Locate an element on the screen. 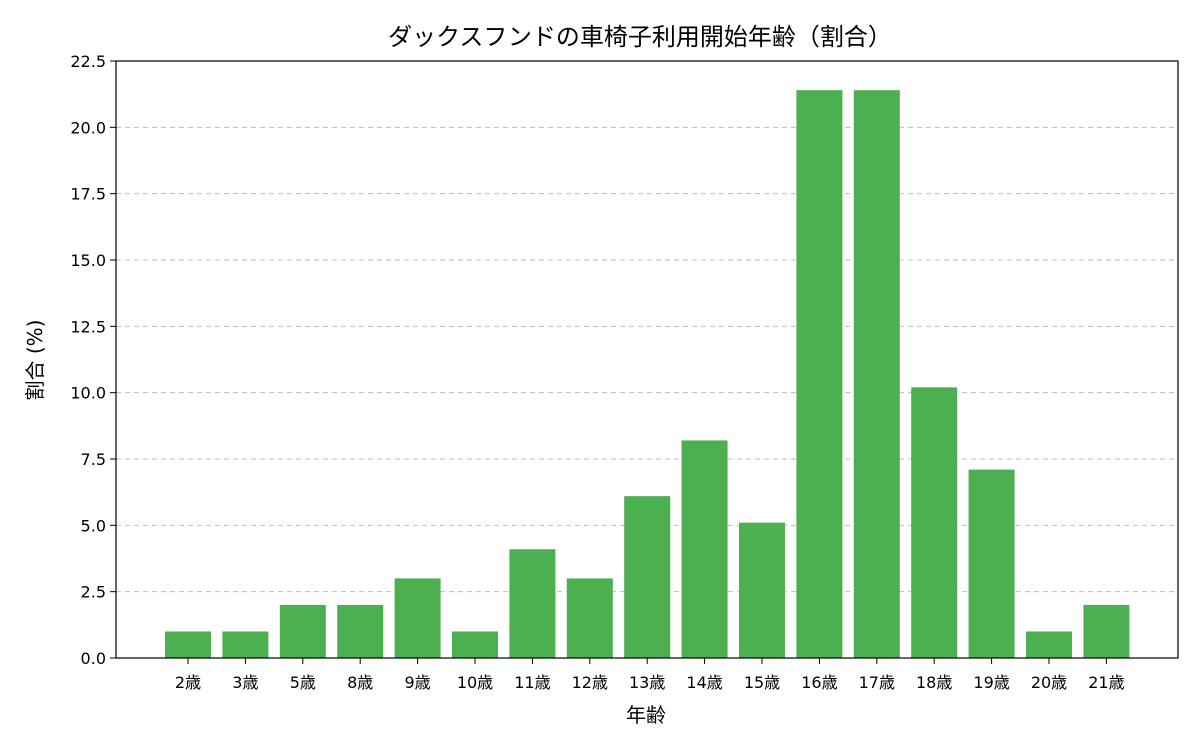 Image resolution: width=1200 pixels, height=750 pixels. y-tick-label: 17.5 is located at coordinates (88, 194).